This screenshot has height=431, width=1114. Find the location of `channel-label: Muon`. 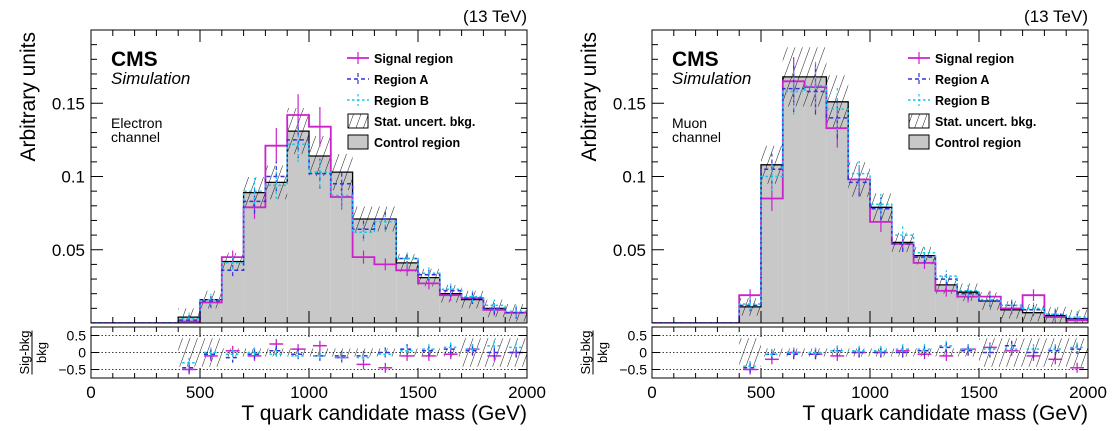

channel-label: Muon is located at coordinates (689, 123).